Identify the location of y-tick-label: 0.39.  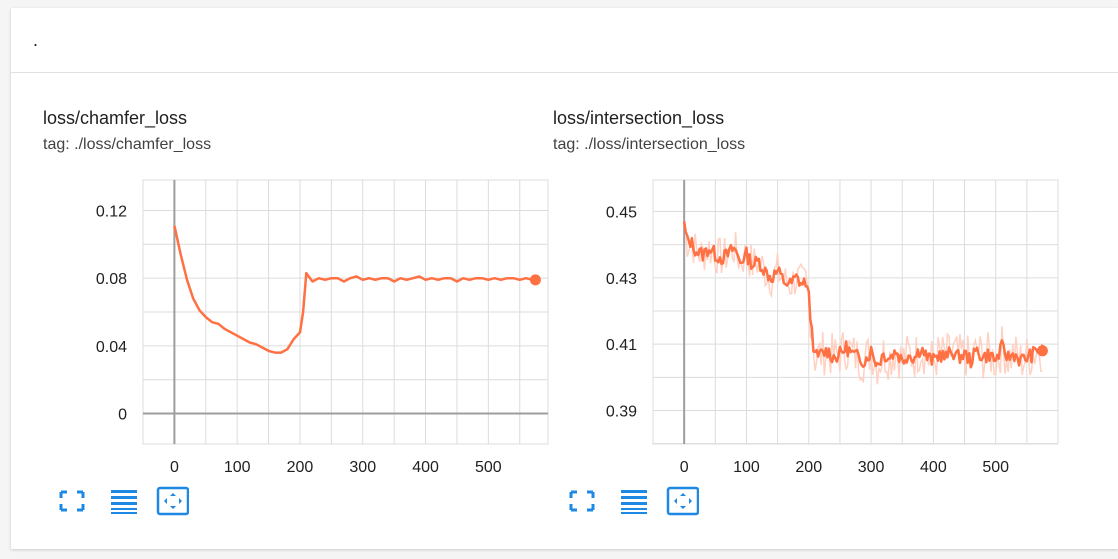
(621, 412).